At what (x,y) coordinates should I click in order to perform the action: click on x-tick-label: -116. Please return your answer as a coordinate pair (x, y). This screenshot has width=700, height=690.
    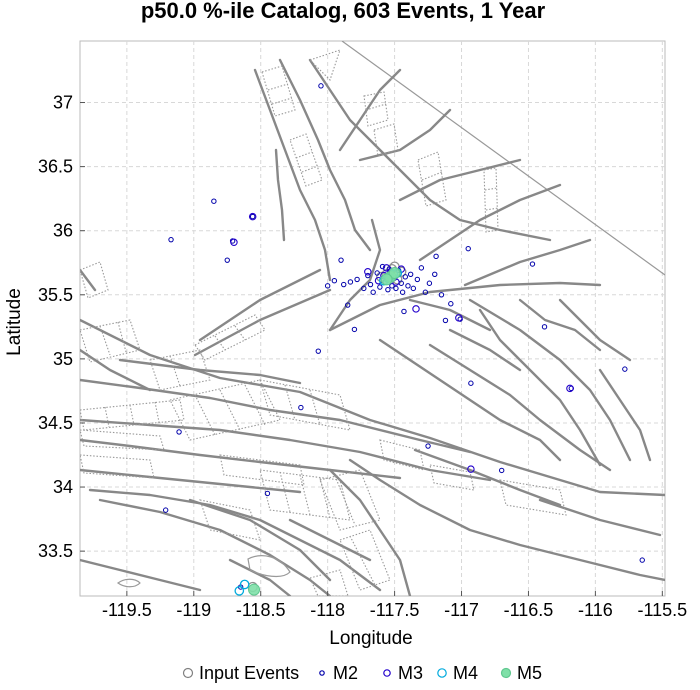
    Looking at the image, I should click on (595, 610).